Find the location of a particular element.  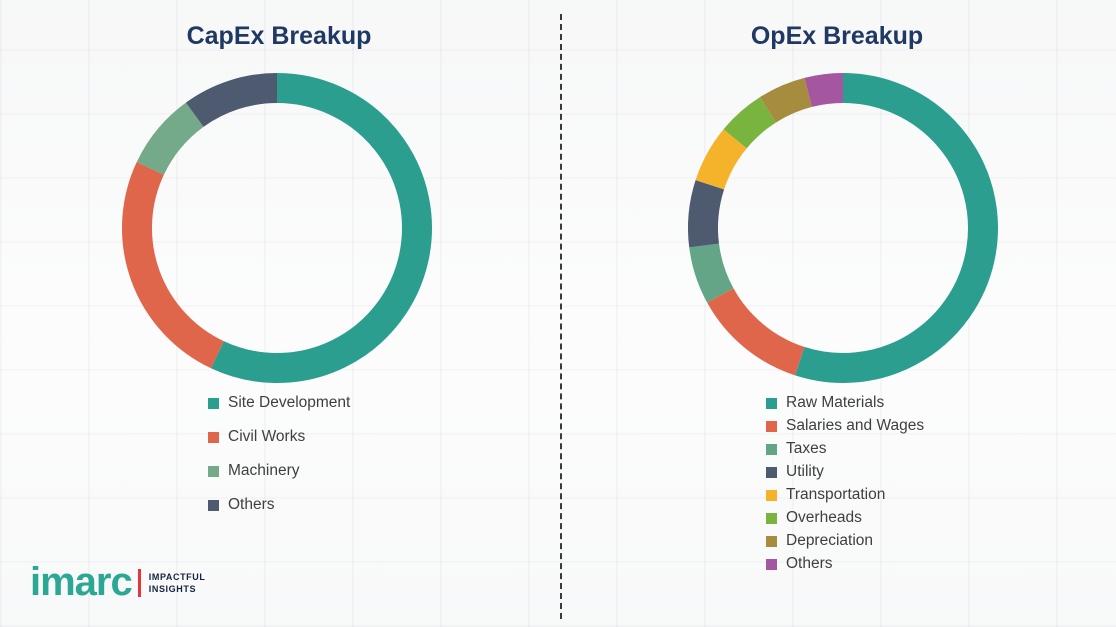

donut-segment-depreciation is located at coordinates (786, 100).